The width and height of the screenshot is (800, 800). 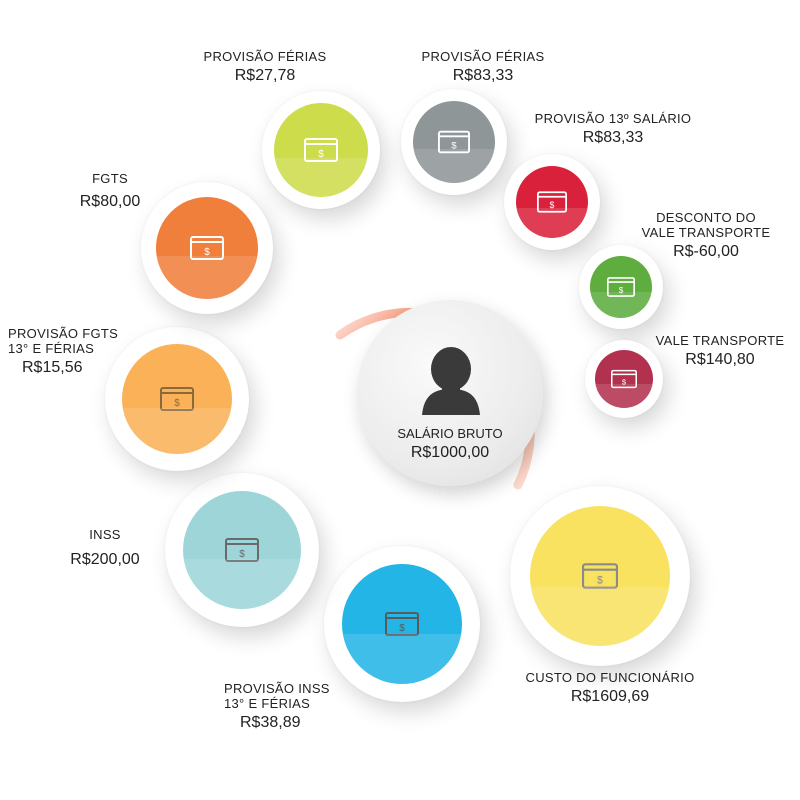 I want to click on item-title: CUSTO DO FUNCIONÁRIO, so click(x=610, y=677).